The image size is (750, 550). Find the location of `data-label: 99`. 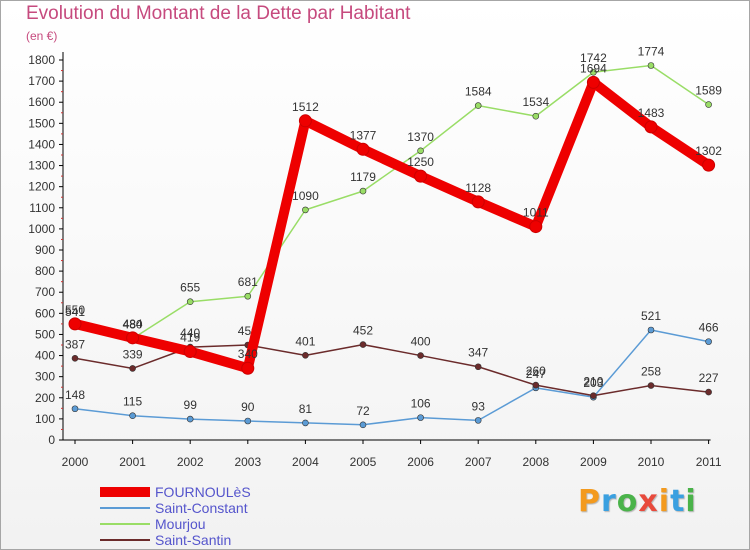

data-label: 99 is located at coordinates (191, 405).